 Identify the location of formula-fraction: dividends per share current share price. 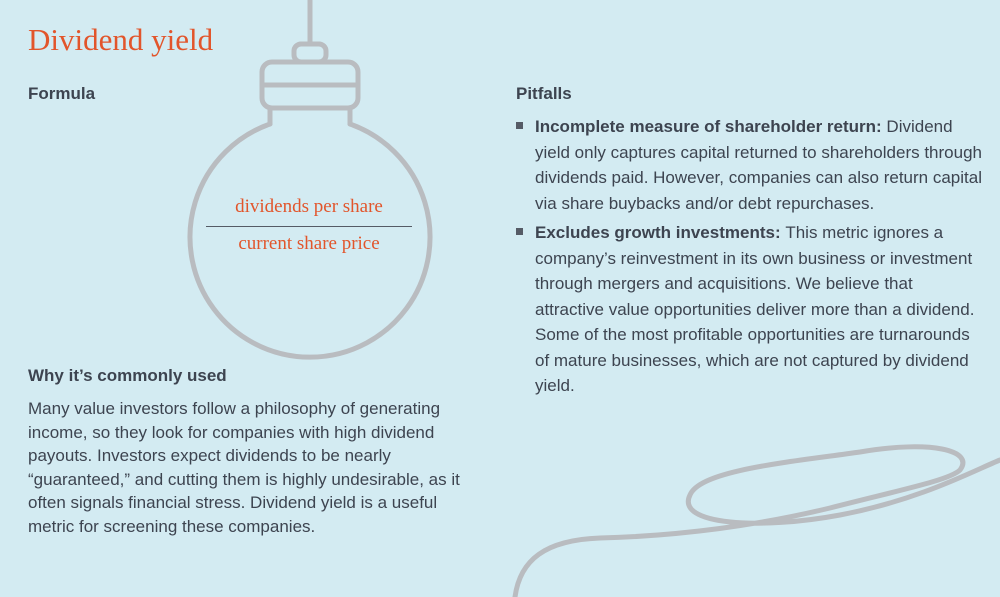
(309, 225).